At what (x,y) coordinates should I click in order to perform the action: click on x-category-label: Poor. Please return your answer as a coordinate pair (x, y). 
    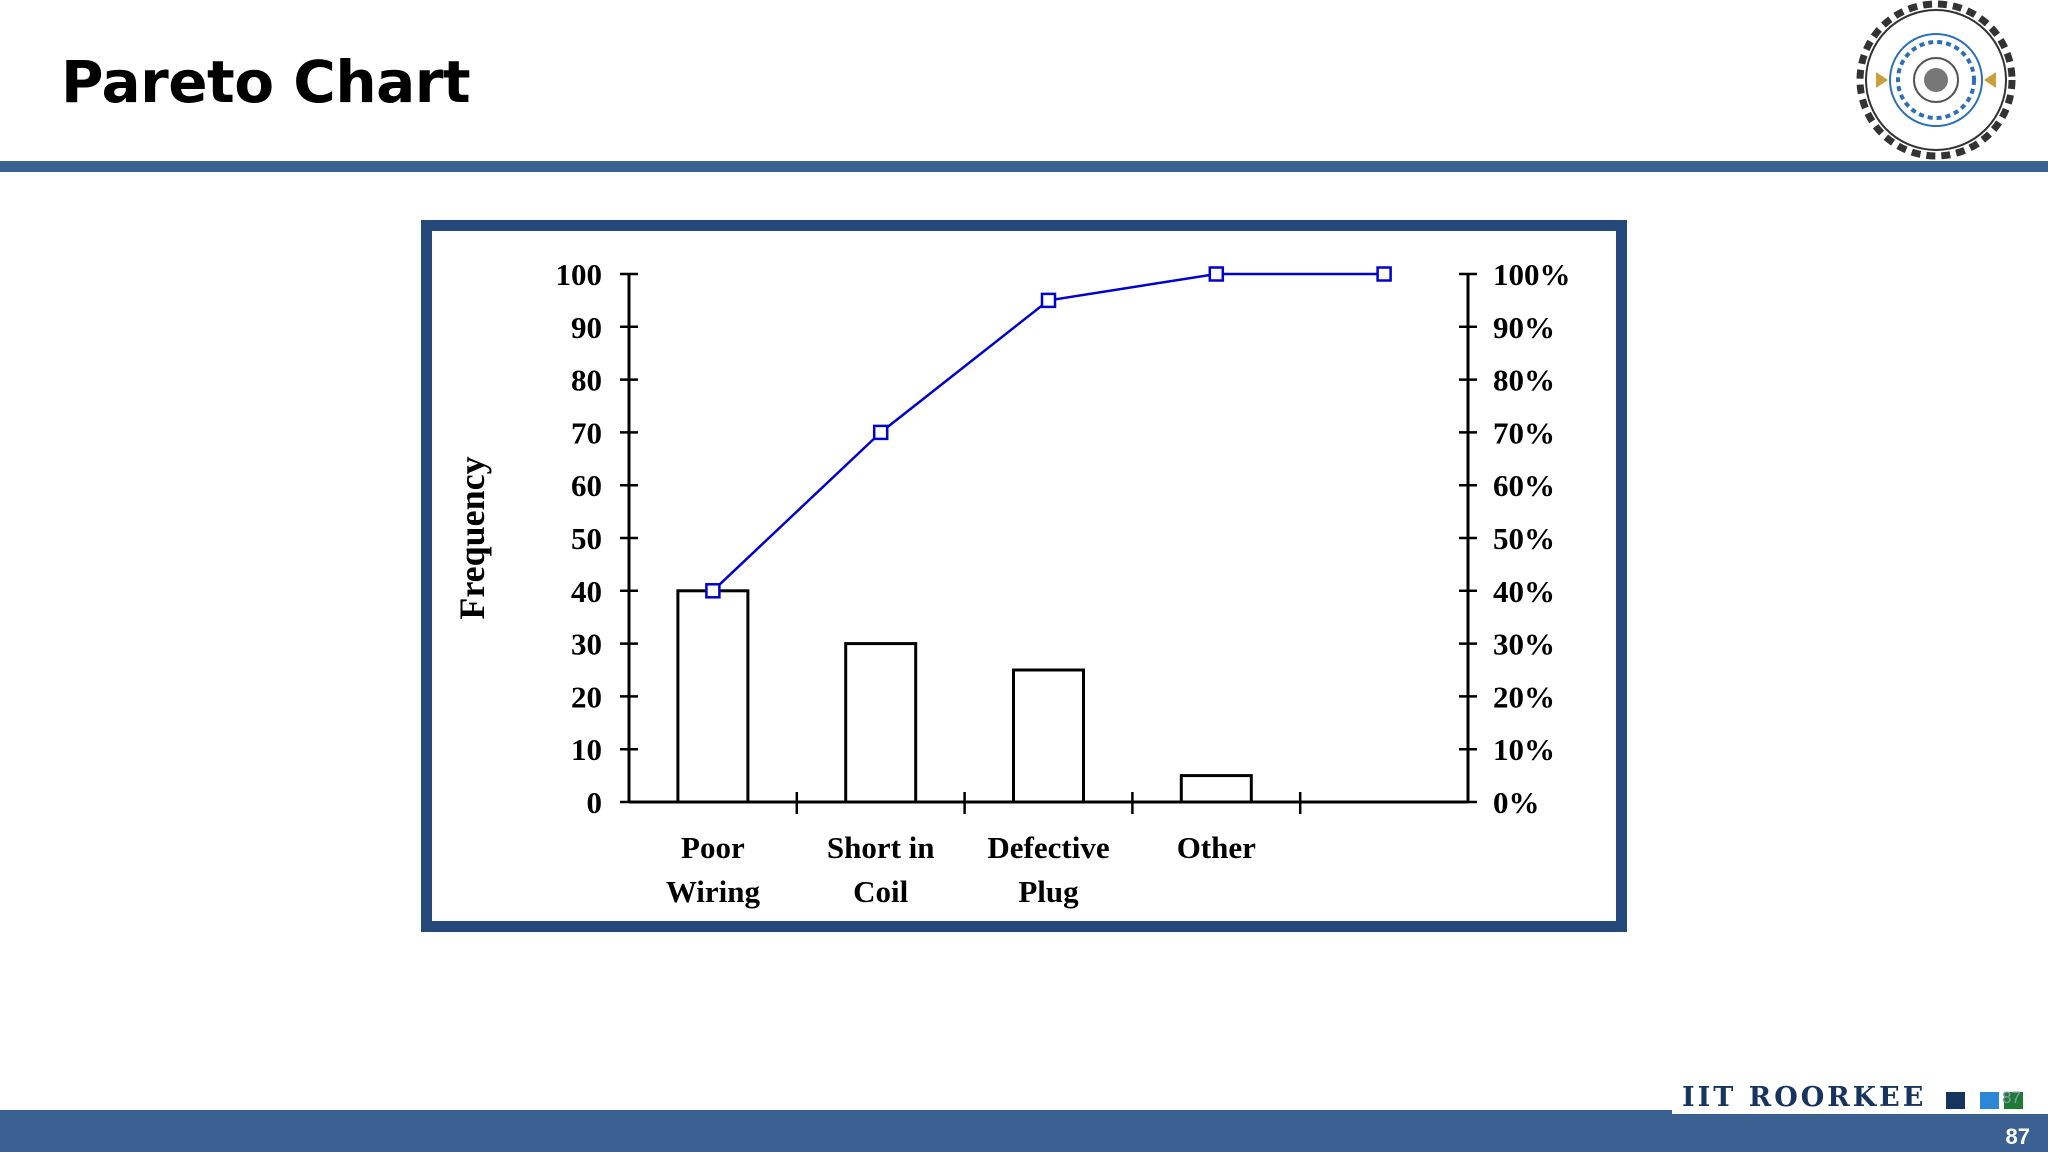
    Looking at the image, I should click on (713, 847).